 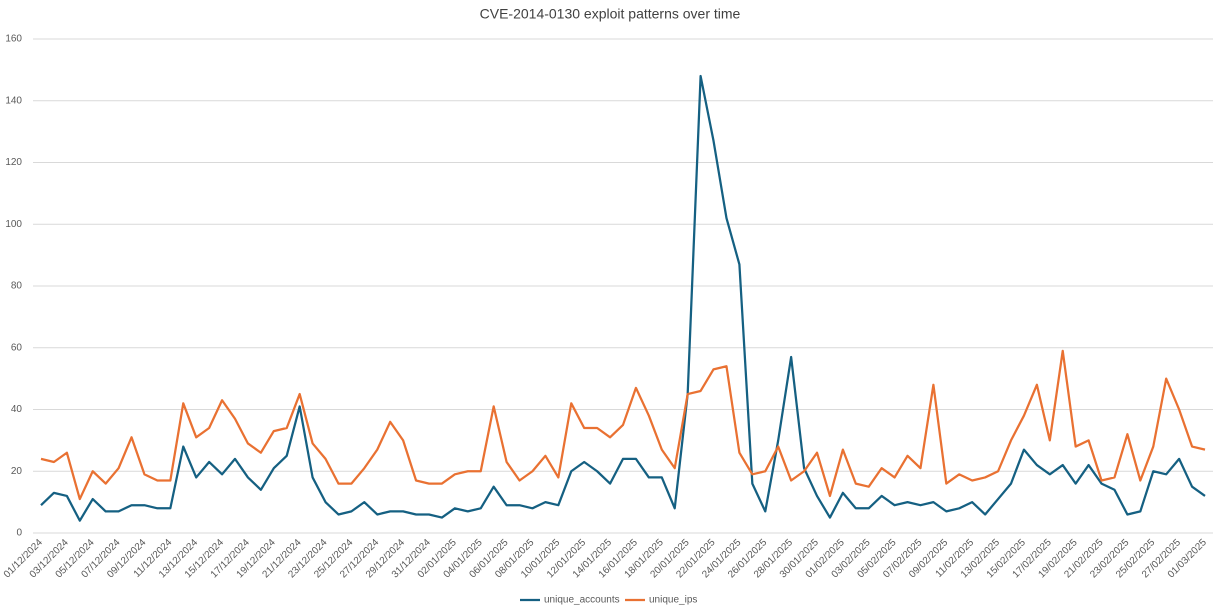 I want to click on y-tick-label: 0, so click(x=19, y=533).